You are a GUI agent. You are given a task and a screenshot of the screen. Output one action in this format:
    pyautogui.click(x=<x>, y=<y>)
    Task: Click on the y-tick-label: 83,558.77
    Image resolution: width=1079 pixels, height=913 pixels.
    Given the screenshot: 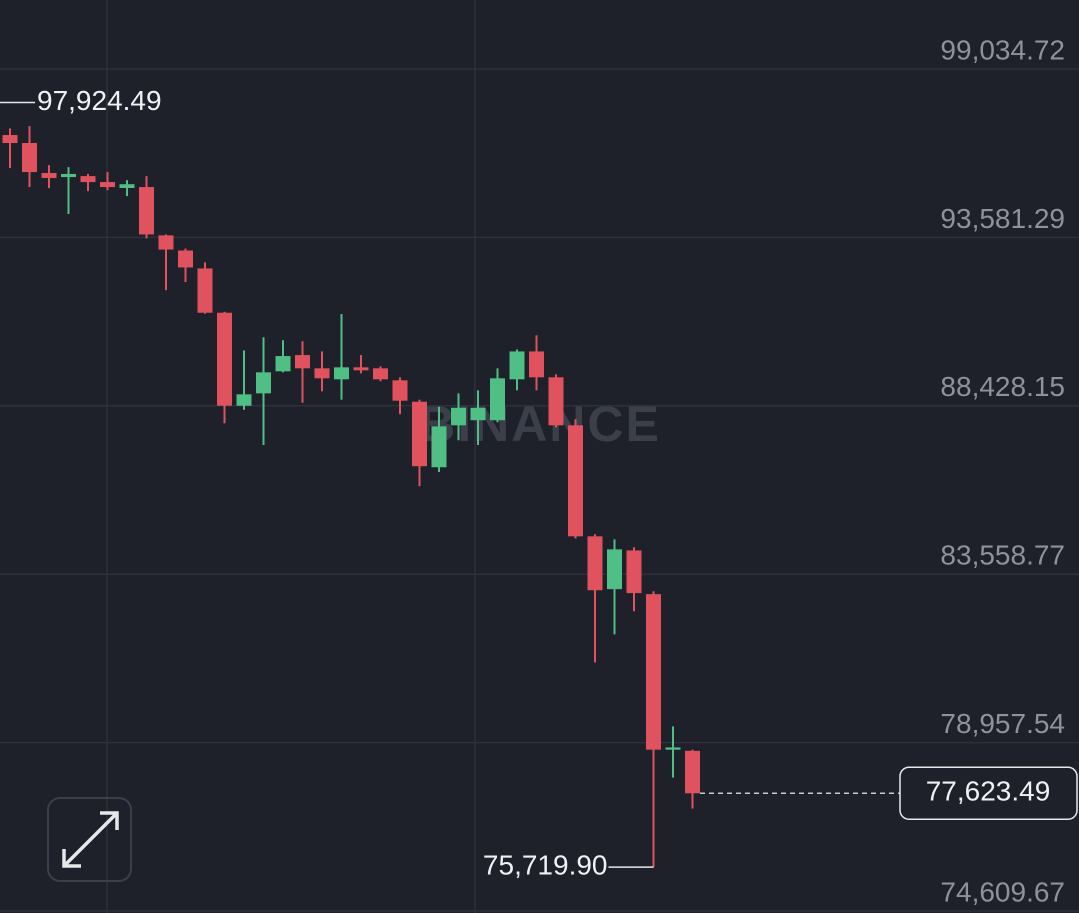 What is the action you would take?
    pyautogui.click(x=1002, y=555)
    